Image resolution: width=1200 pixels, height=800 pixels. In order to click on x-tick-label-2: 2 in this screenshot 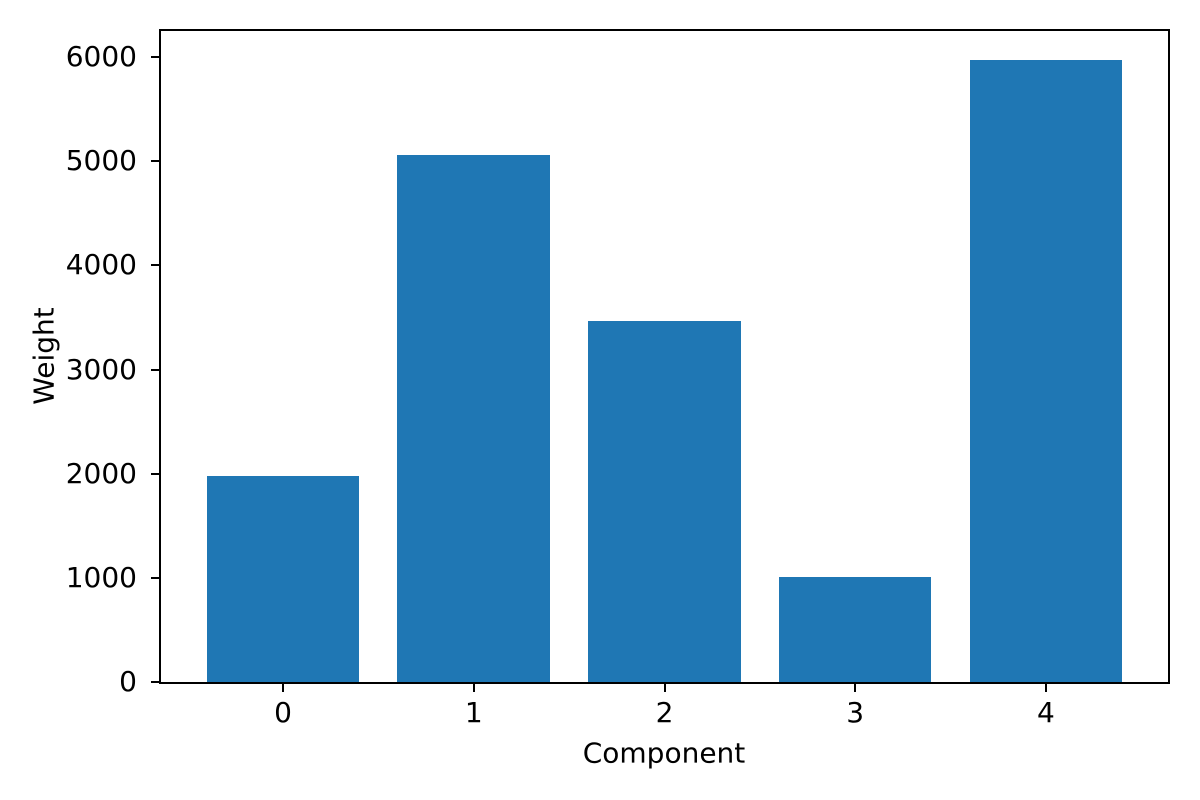, I will do `click(664, 712)`.